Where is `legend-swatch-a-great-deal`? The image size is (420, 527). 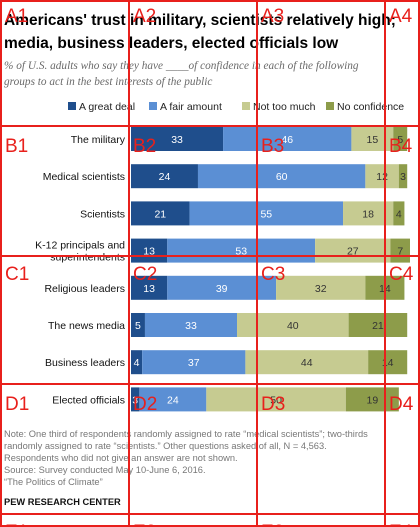 legend-swatch-a-great-deal is located at coordinates (72, 106).